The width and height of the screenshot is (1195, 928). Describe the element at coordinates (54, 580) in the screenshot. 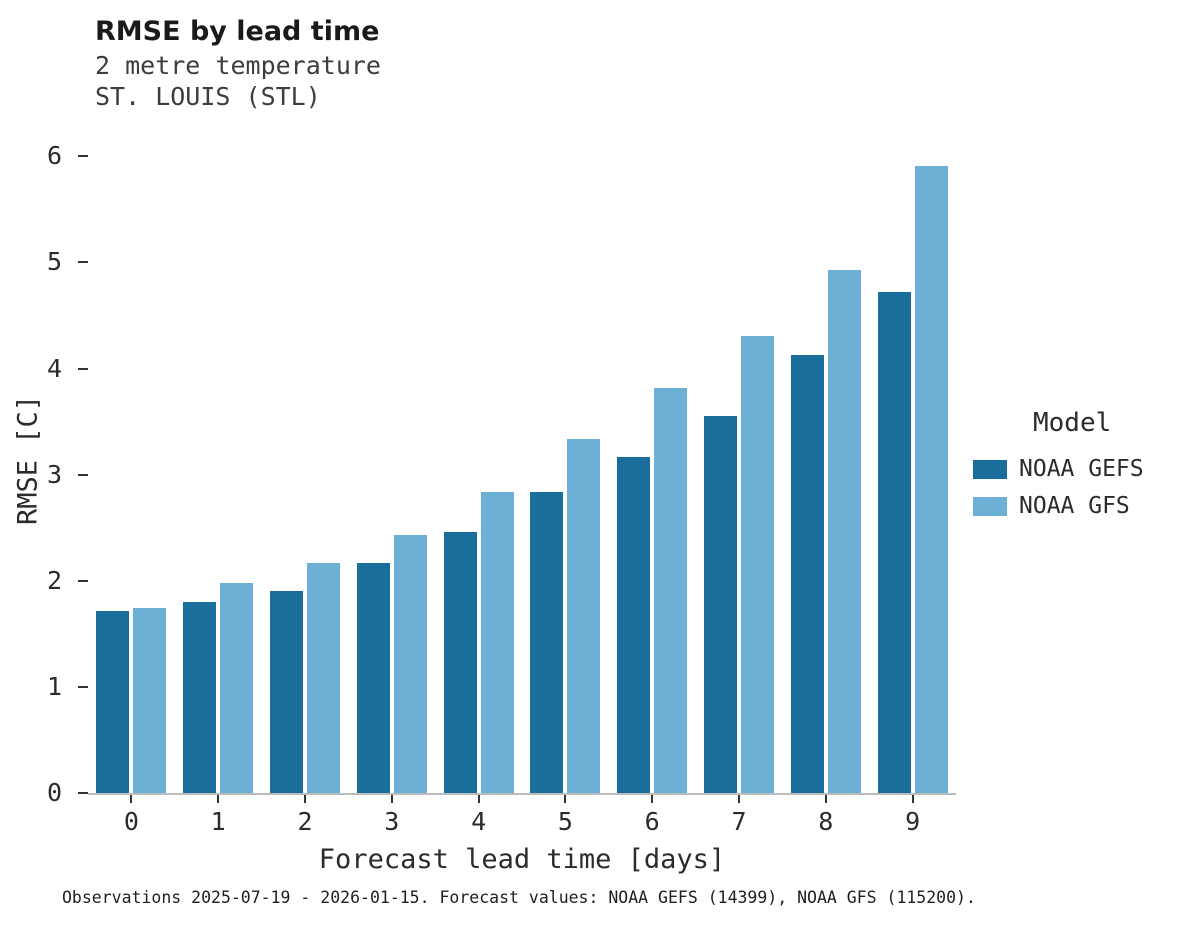

I see `y-tick-label: 2` at that location.